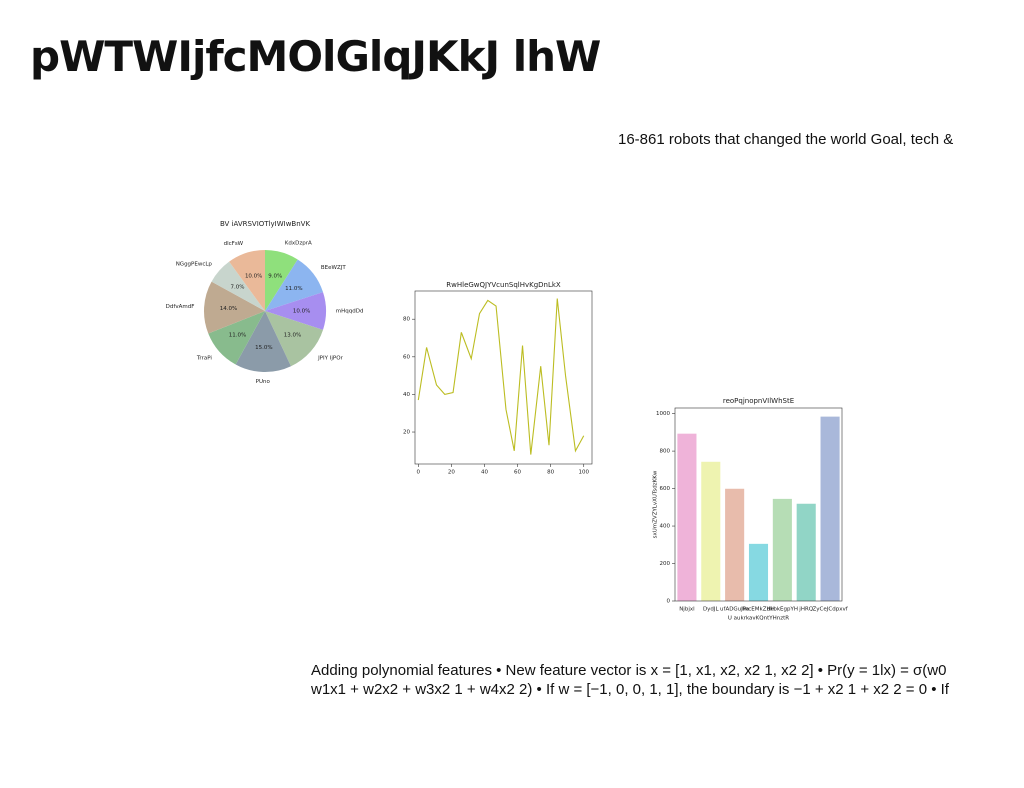 This screenshot has width=1024, height=788. Describe the element at coordinates (669, 602) in the screenshot. I see `y-tick-label: 0` at that location.